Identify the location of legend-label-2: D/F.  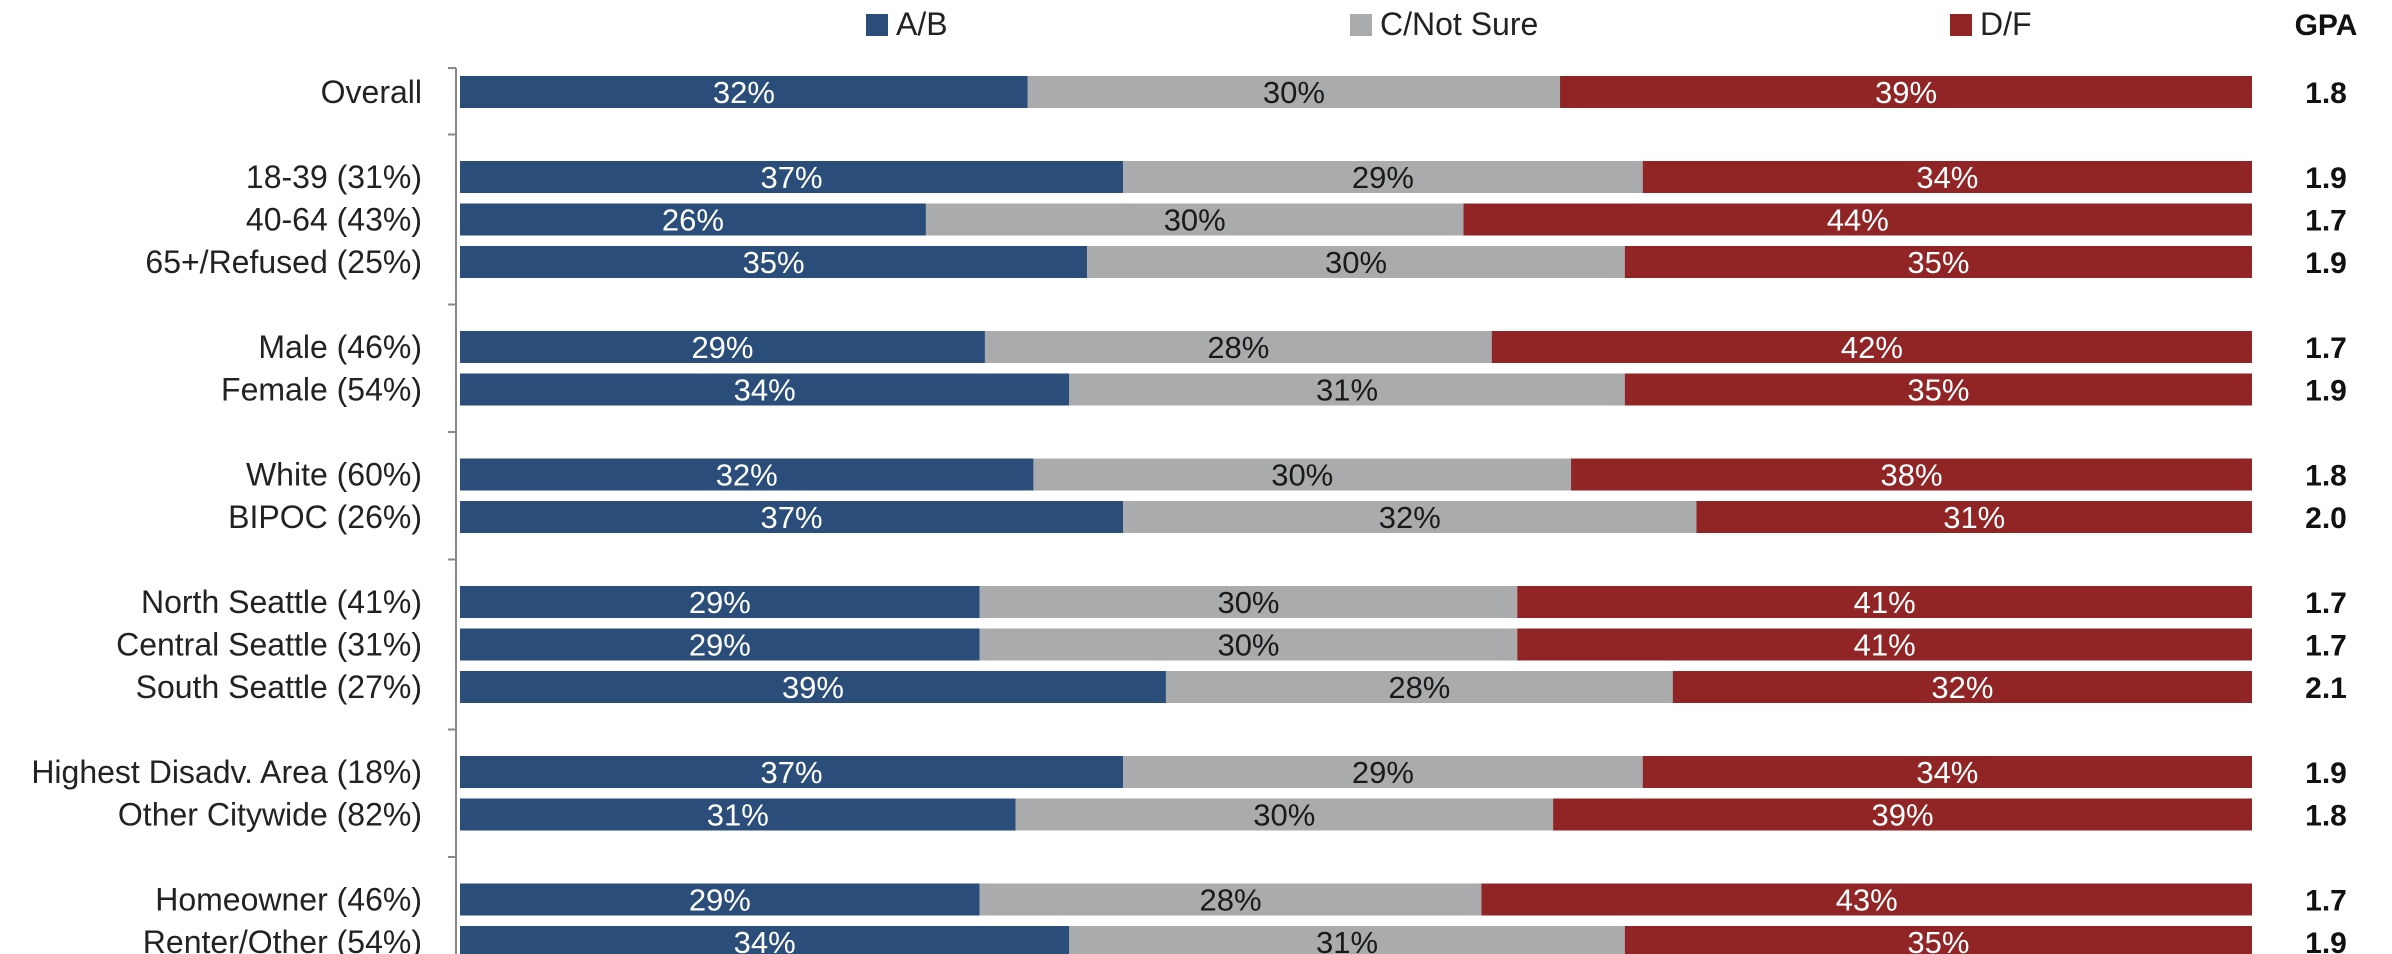
(2006, 24).